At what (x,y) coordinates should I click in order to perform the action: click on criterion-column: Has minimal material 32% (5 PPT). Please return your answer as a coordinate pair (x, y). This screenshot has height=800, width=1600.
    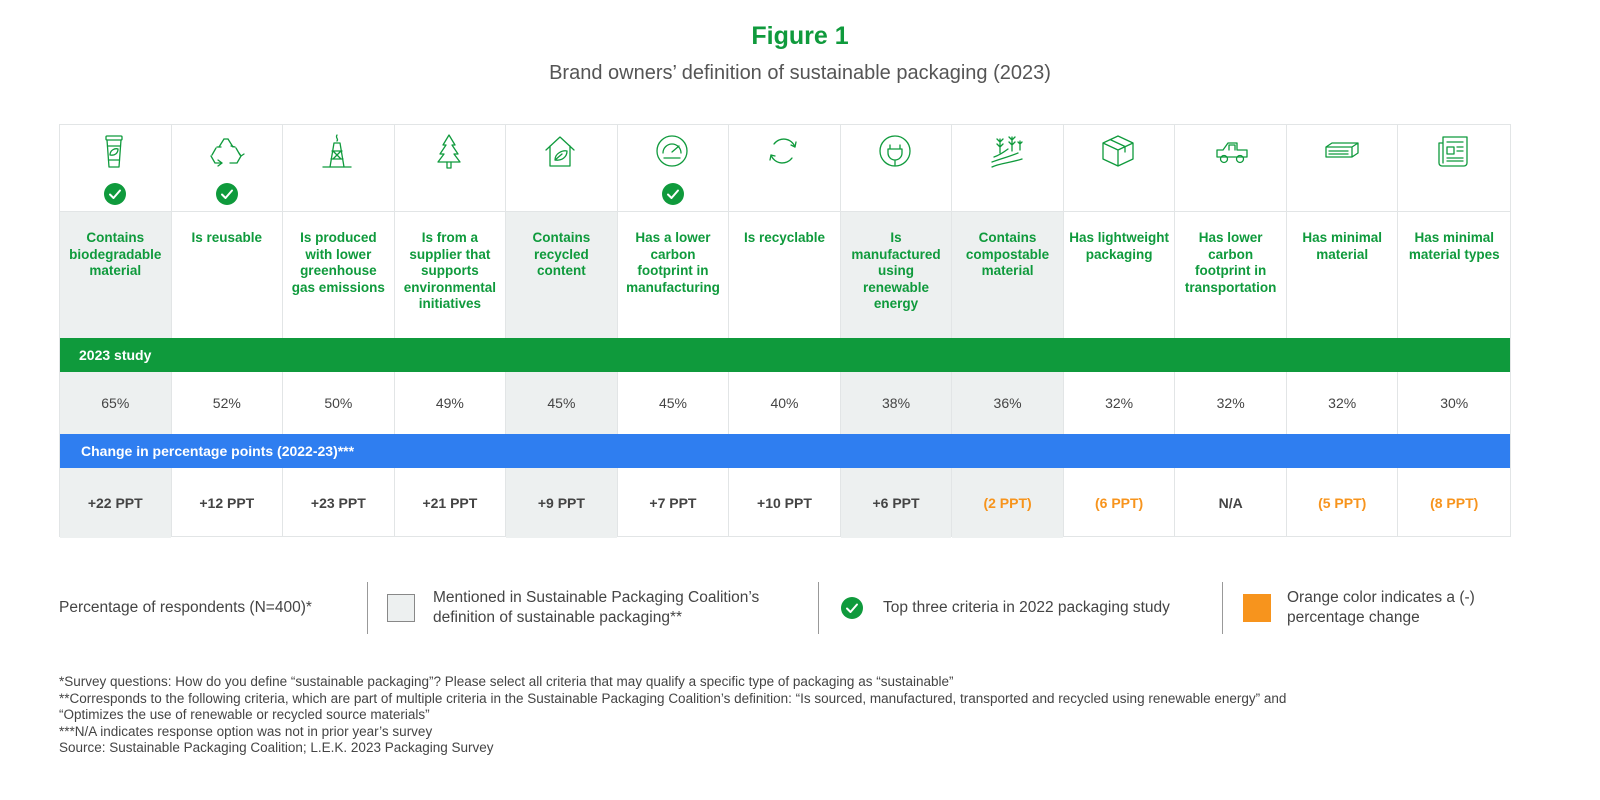
    Looking at the image, I should click on (1342, 330).